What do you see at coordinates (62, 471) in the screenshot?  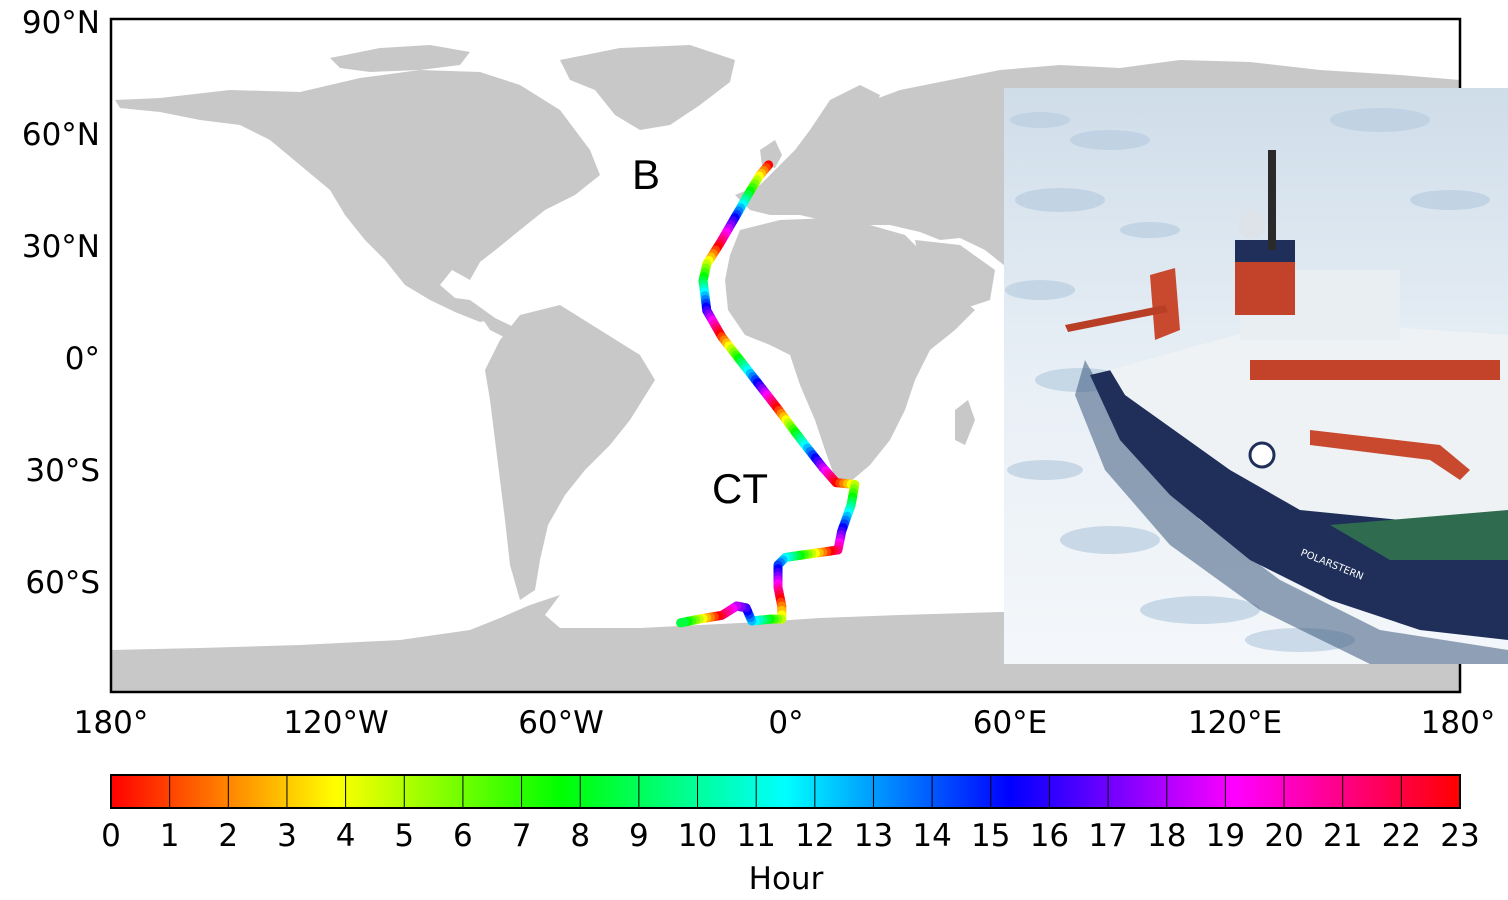 I see `lat-tick-label: 30°S` at bounding box center [62, 471].